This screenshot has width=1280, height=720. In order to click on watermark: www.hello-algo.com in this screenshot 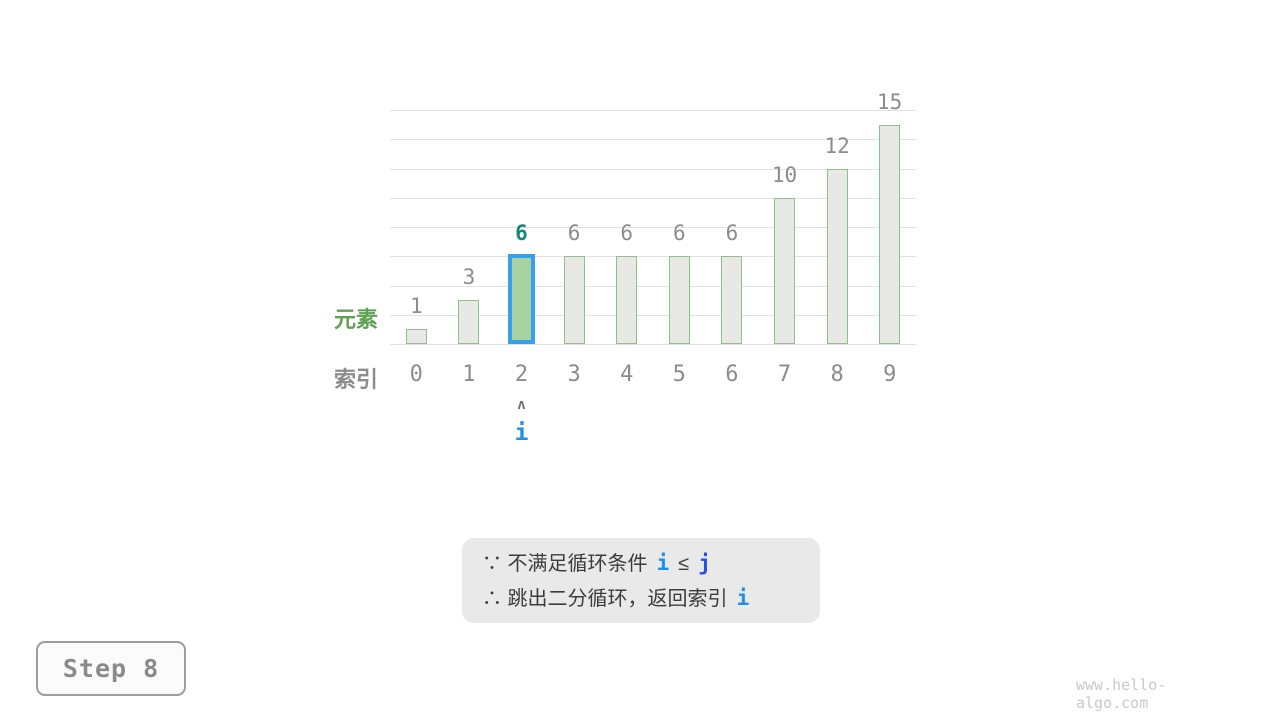, I will do `click(1121, 694)`.